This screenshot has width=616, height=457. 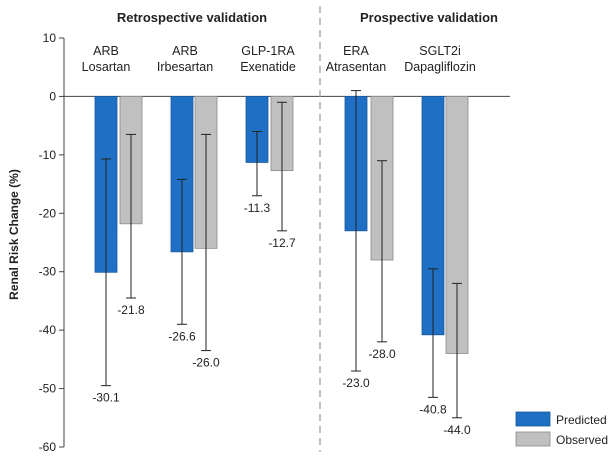 What do you see at coordinates (206, 363) in the screenshot?
I see `observed-value-label: -26.0` at bounding box center [206, 363].